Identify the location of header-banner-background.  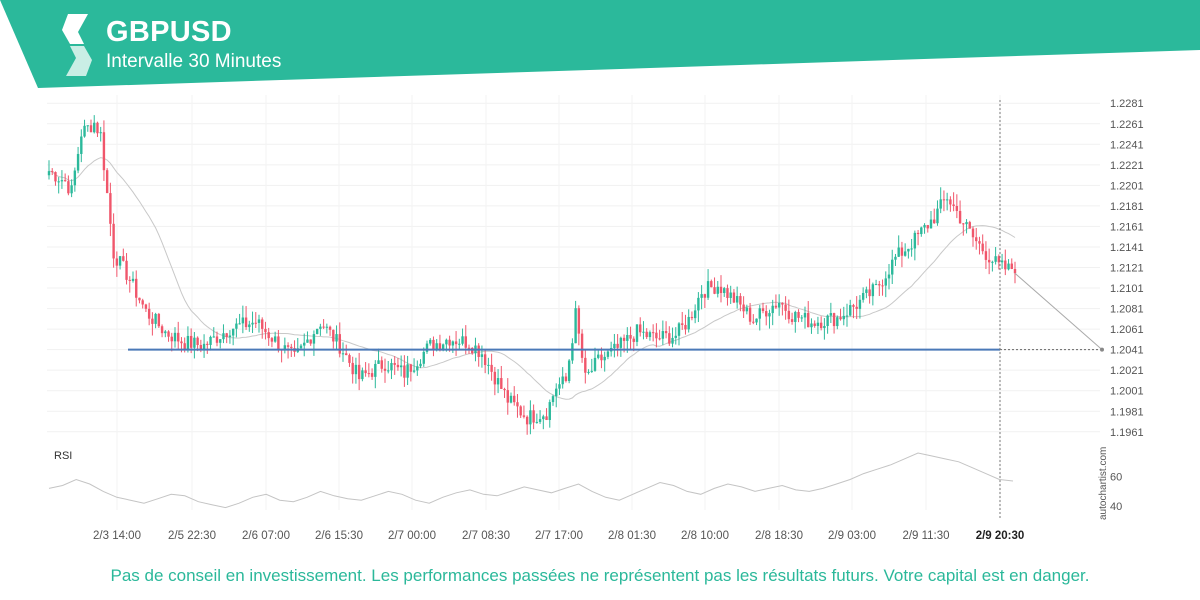
(600, 44).